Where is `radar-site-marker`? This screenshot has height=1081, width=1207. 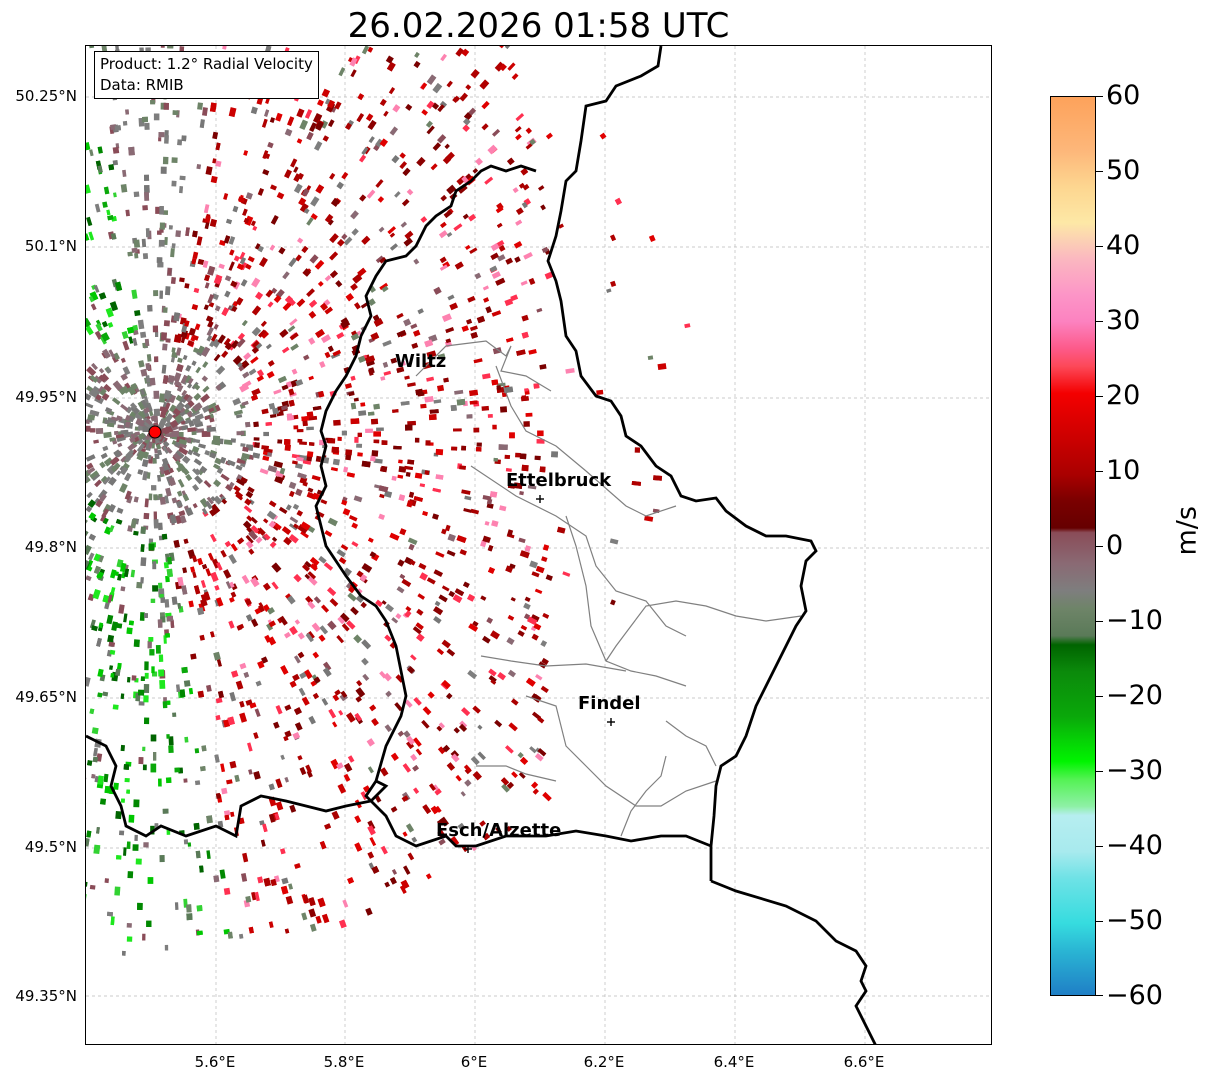
radar-site-marker is located at coordinates (155, 432).